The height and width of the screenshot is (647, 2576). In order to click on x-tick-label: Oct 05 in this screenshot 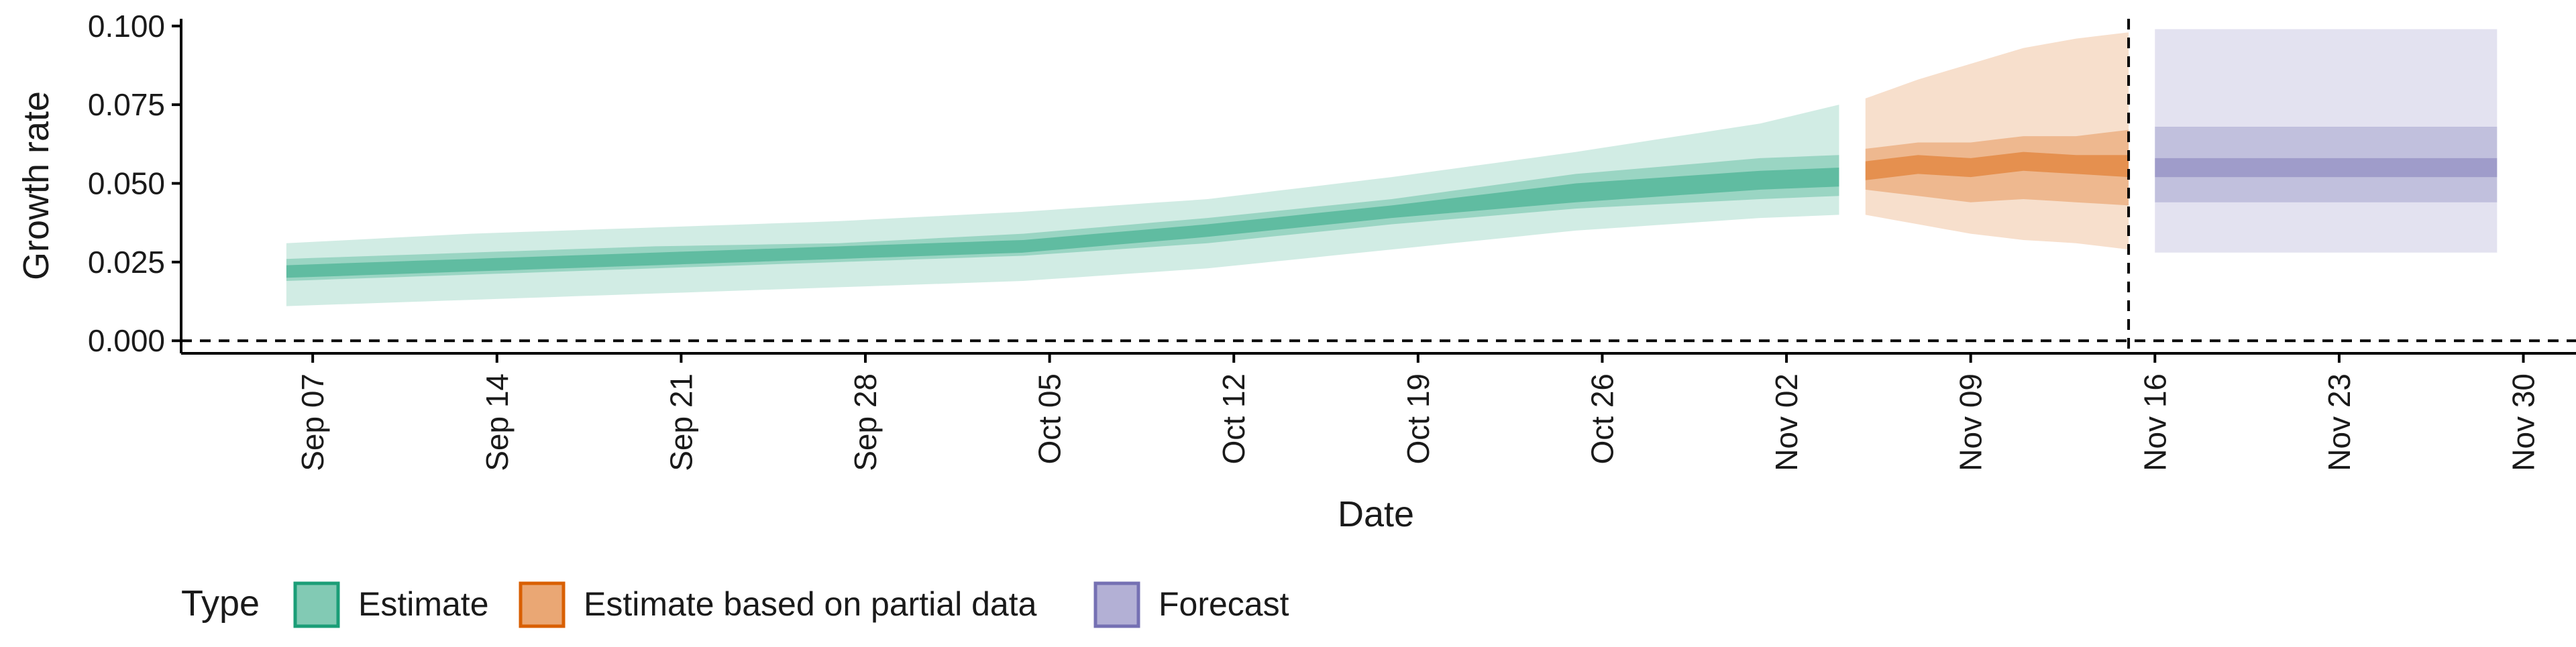, I will do `click(1049, 419)`.